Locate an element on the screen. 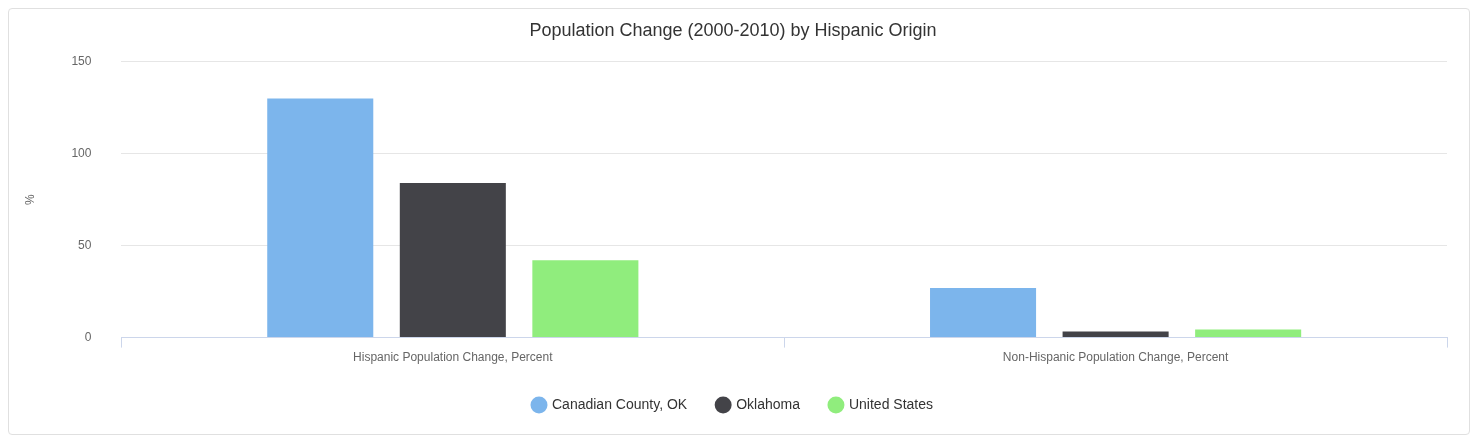  x-tick-label: Non-Hispanic Population Change, Percent is located at coordinates (1116, 357).